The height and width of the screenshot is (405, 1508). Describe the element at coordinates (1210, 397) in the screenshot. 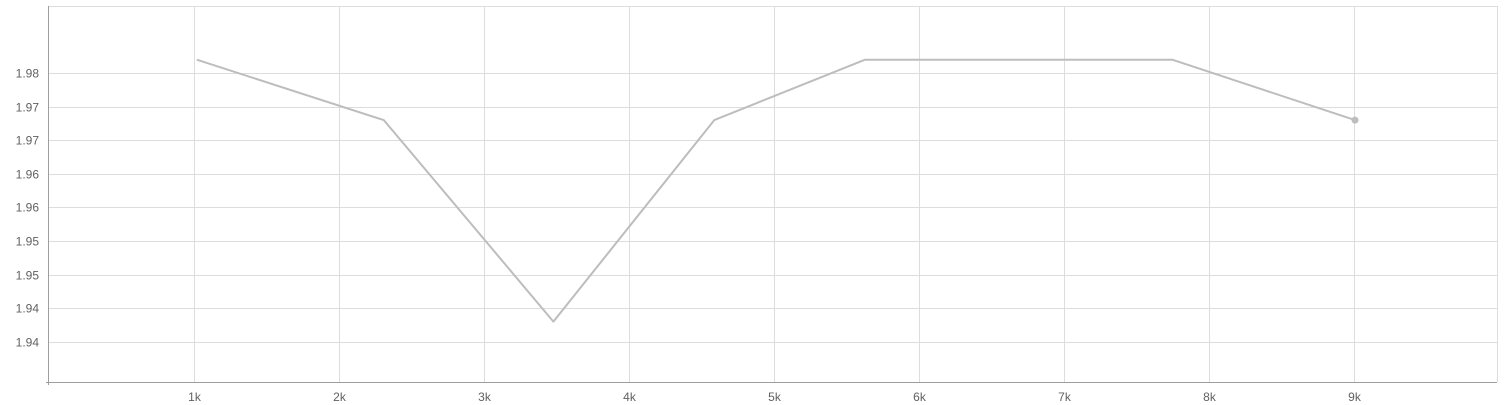

I see `x-tick-label: 8k` at that location.